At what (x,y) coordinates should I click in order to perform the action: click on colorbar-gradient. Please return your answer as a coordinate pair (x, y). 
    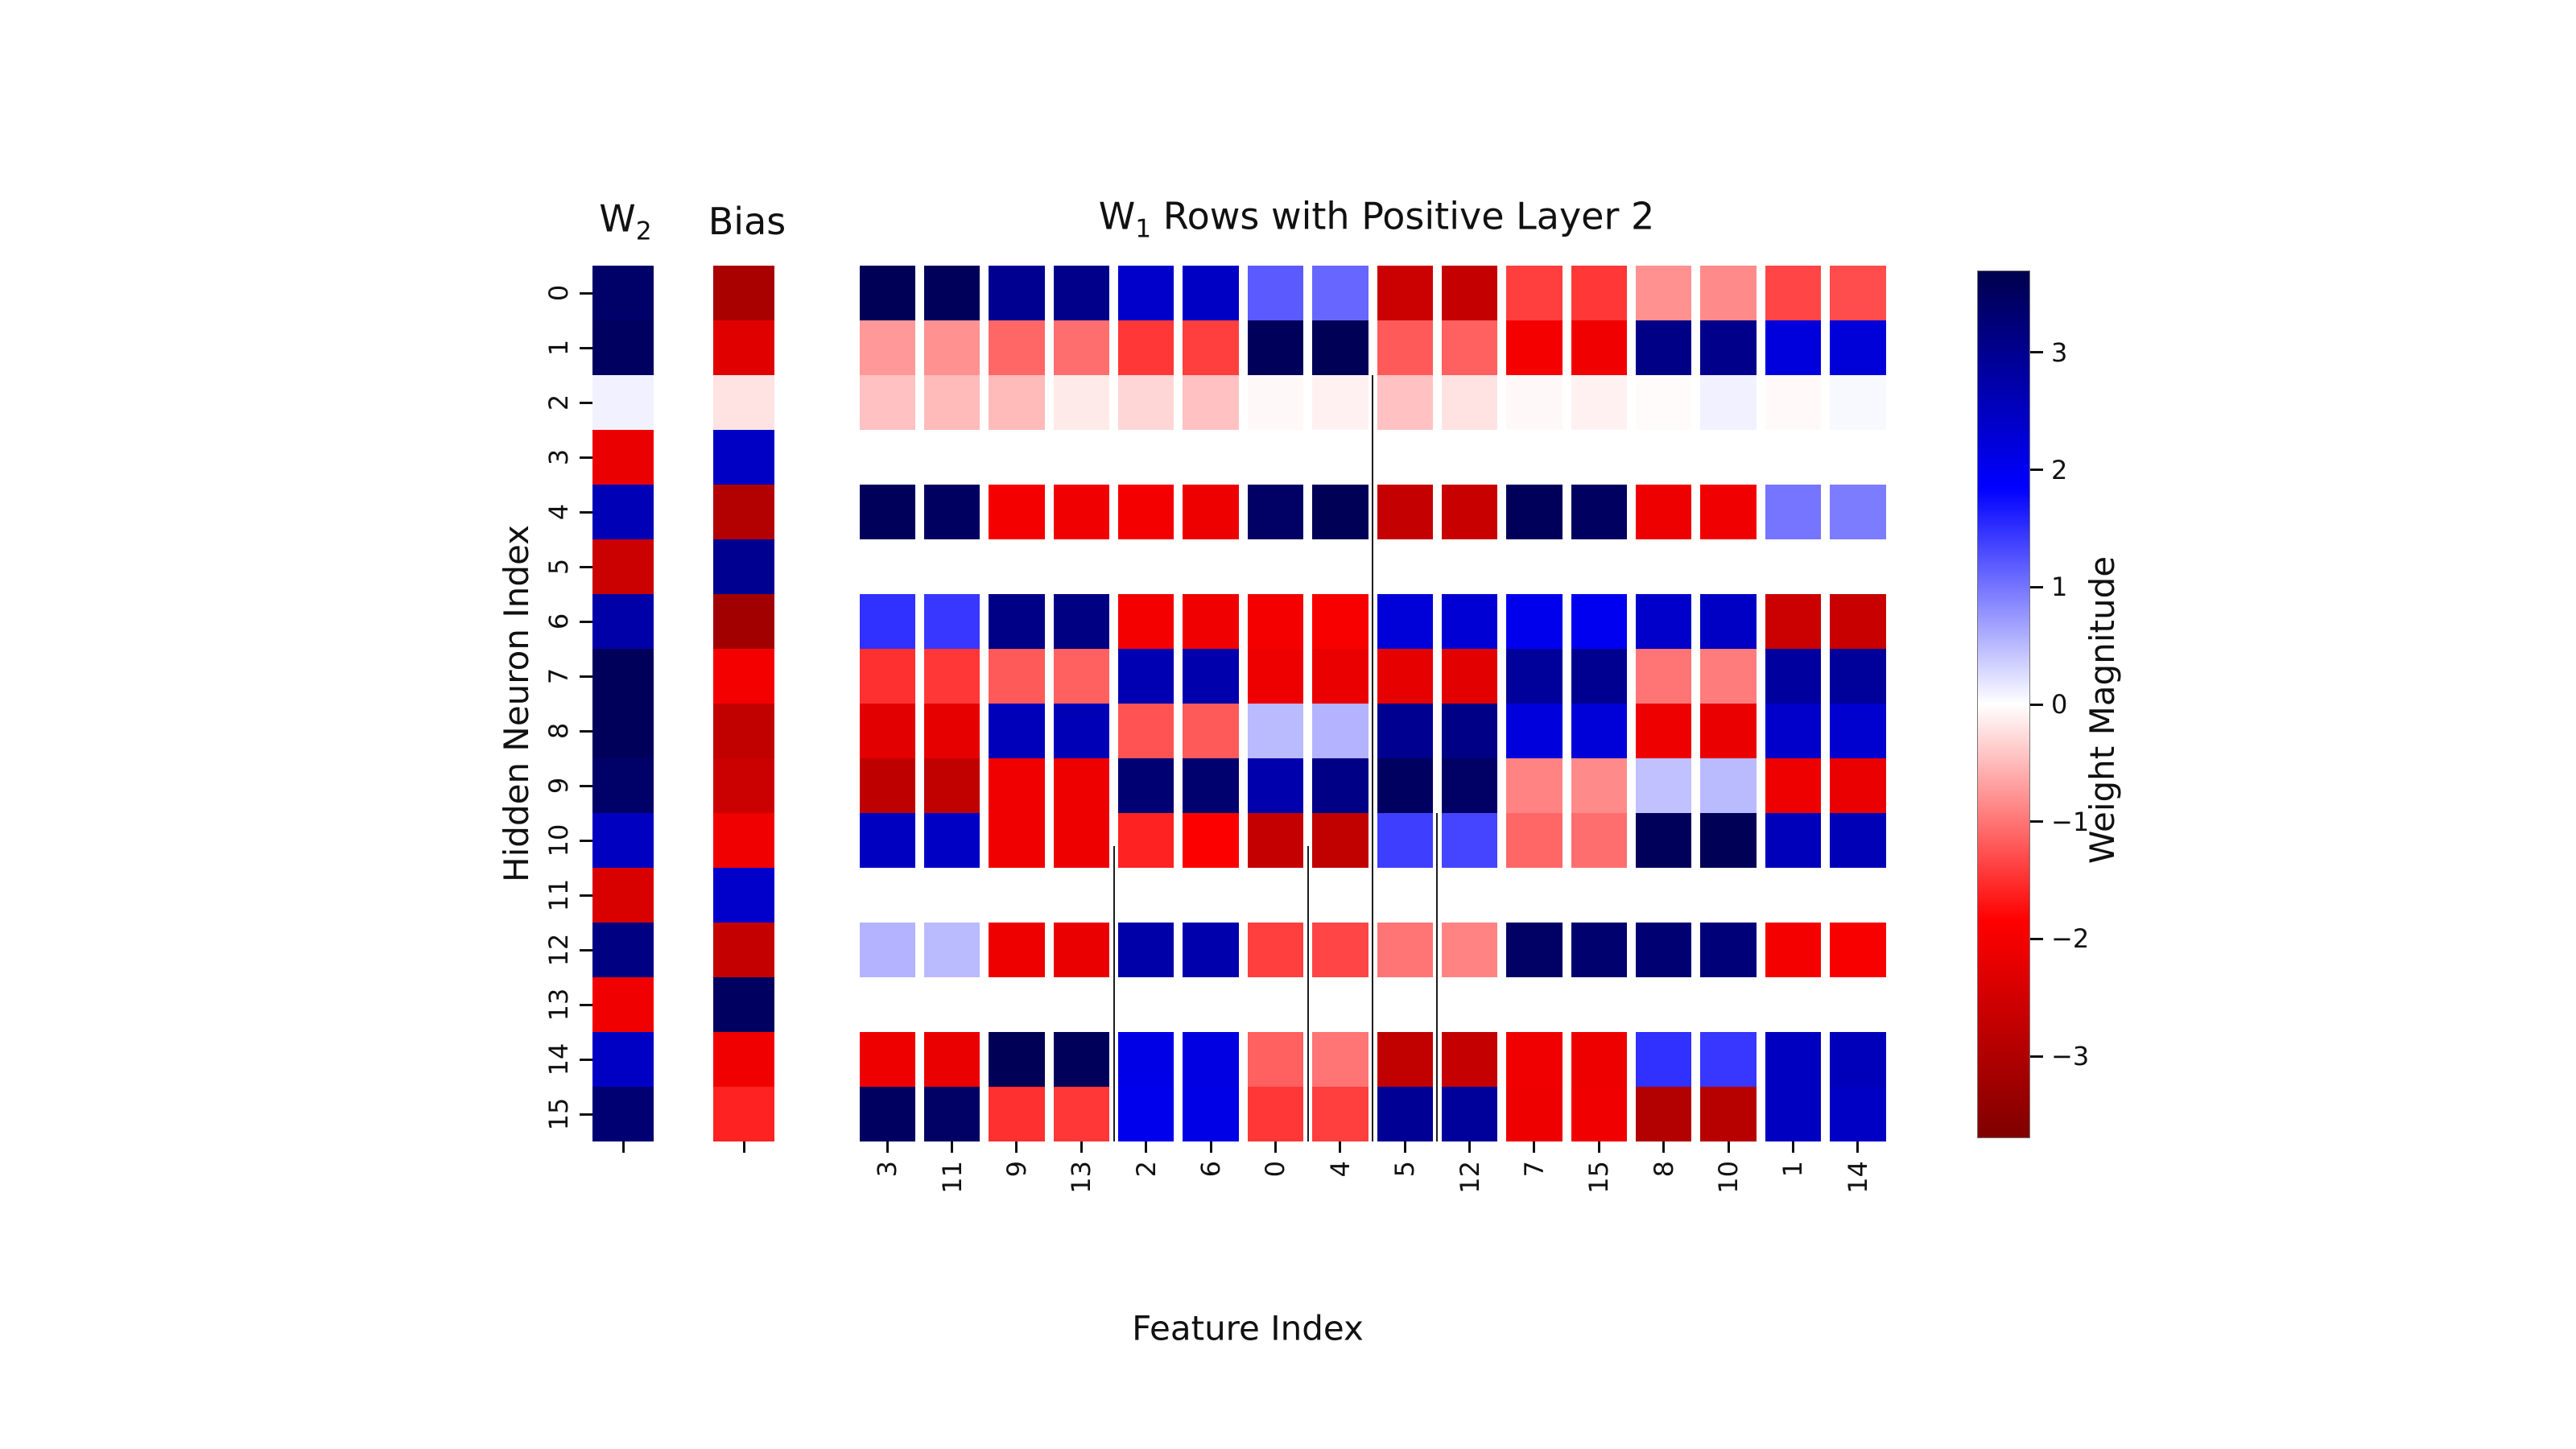
    Looking at the image, I should click on (2003, 704).